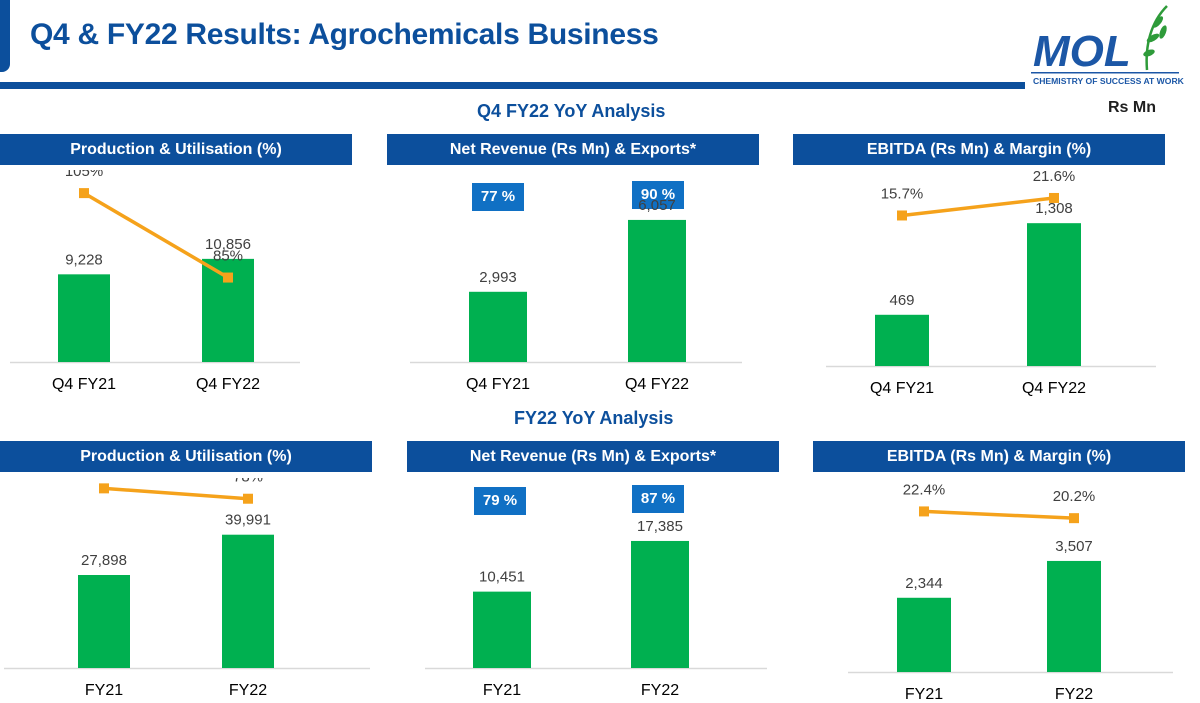 The image size is (1200, 703). I want to click on panel-header-q4-revenue: Net Revenue (Rs Mn) & Exports*, so click(573, 149).